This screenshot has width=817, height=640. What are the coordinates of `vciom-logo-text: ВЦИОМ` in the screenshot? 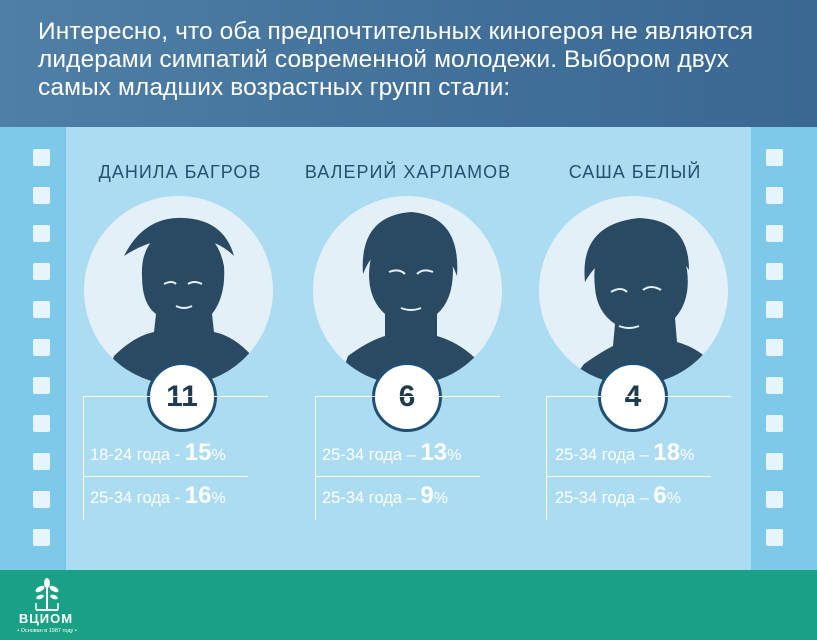 It's located at (46, 618).